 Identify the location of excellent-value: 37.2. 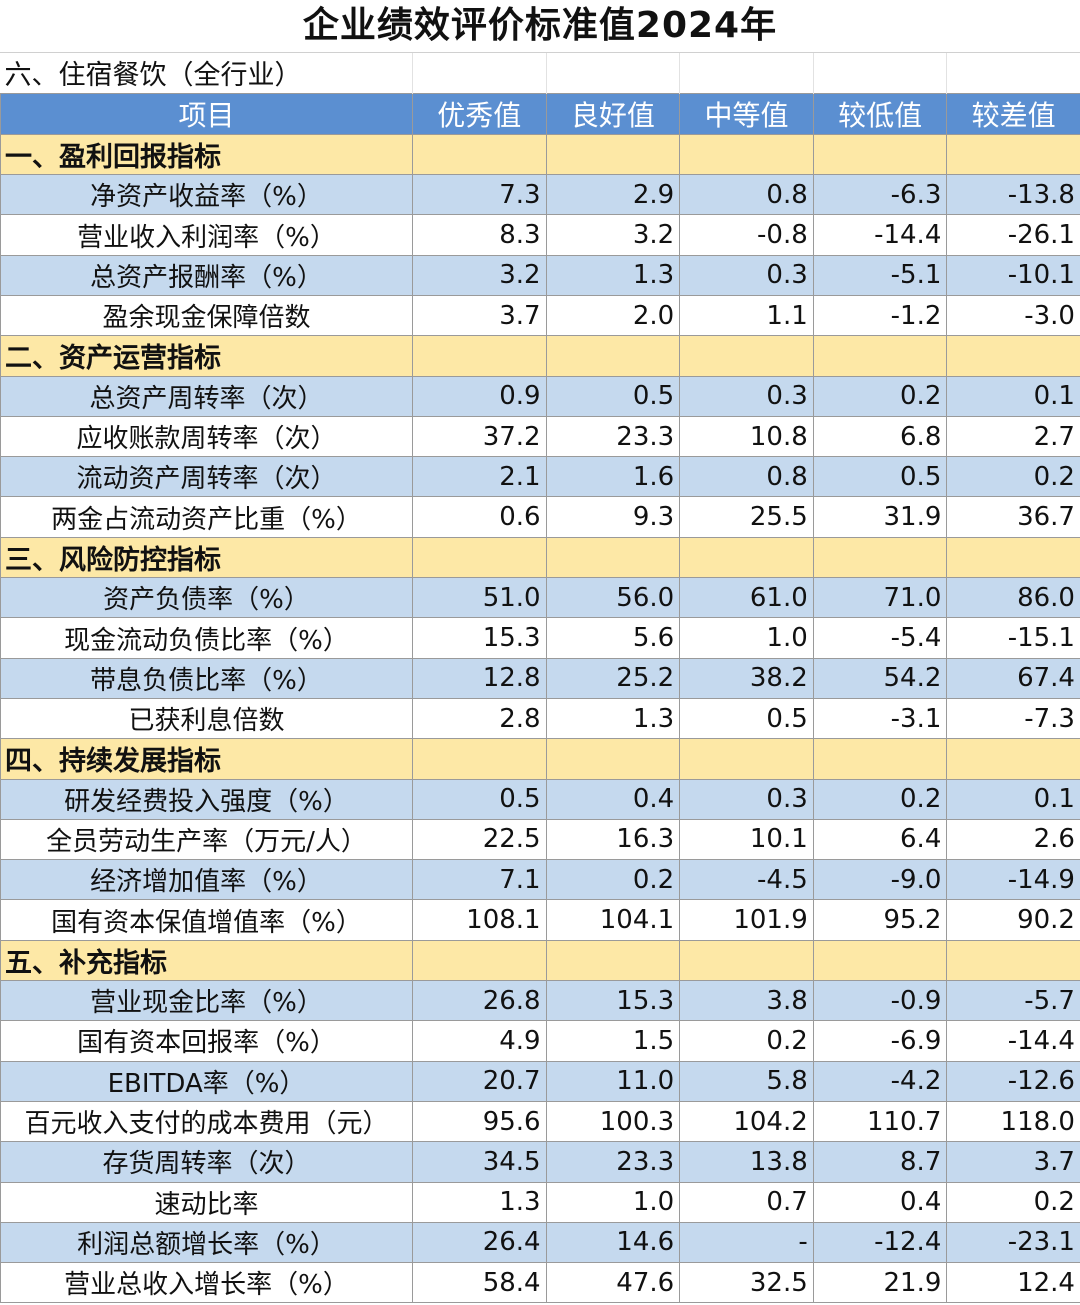
(479, 436).